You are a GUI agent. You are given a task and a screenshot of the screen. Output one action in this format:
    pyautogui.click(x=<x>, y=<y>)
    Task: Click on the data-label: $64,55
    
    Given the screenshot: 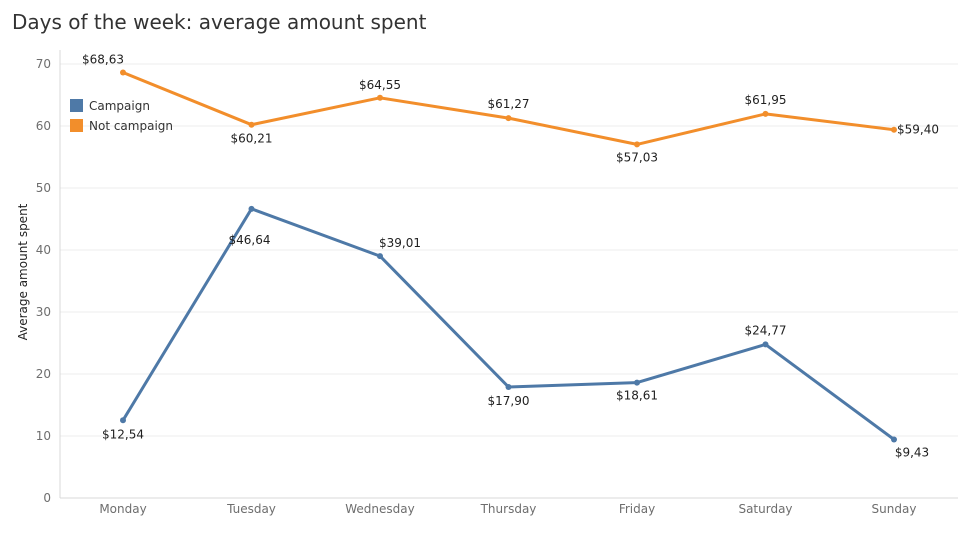 What is the action you would take?
    pyautogui.click(x=380, y=85)
    